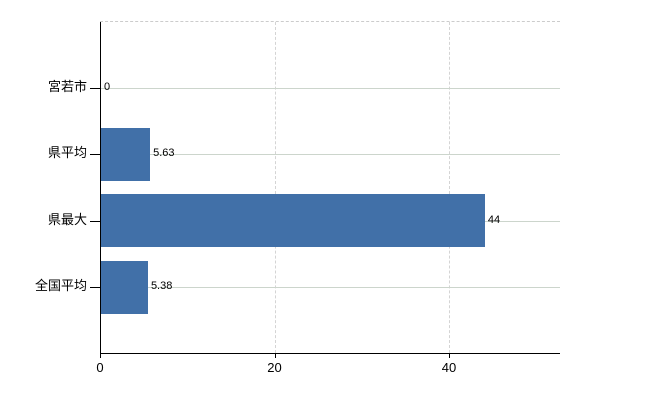  What do you see at coordinates (274, 367) in the screenshot?
I see `x-tick-label: 20` at bounding box center [274, 367].